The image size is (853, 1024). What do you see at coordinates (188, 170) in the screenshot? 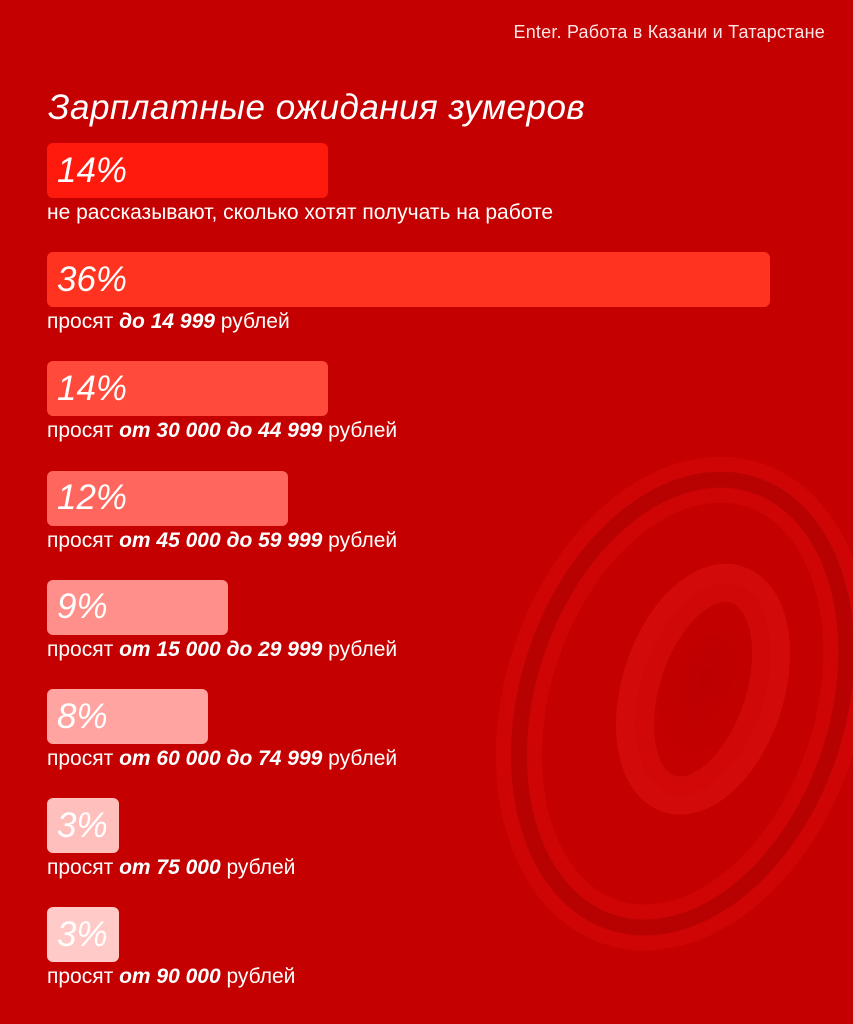
I see `bar-0: 14%` at bounding box center [188, 170].